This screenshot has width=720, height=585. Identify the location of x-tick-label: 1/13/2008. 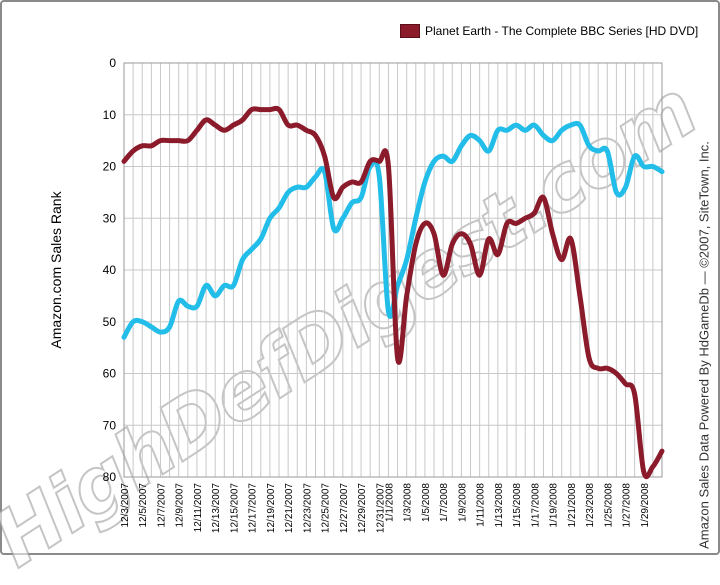
(499, 505).